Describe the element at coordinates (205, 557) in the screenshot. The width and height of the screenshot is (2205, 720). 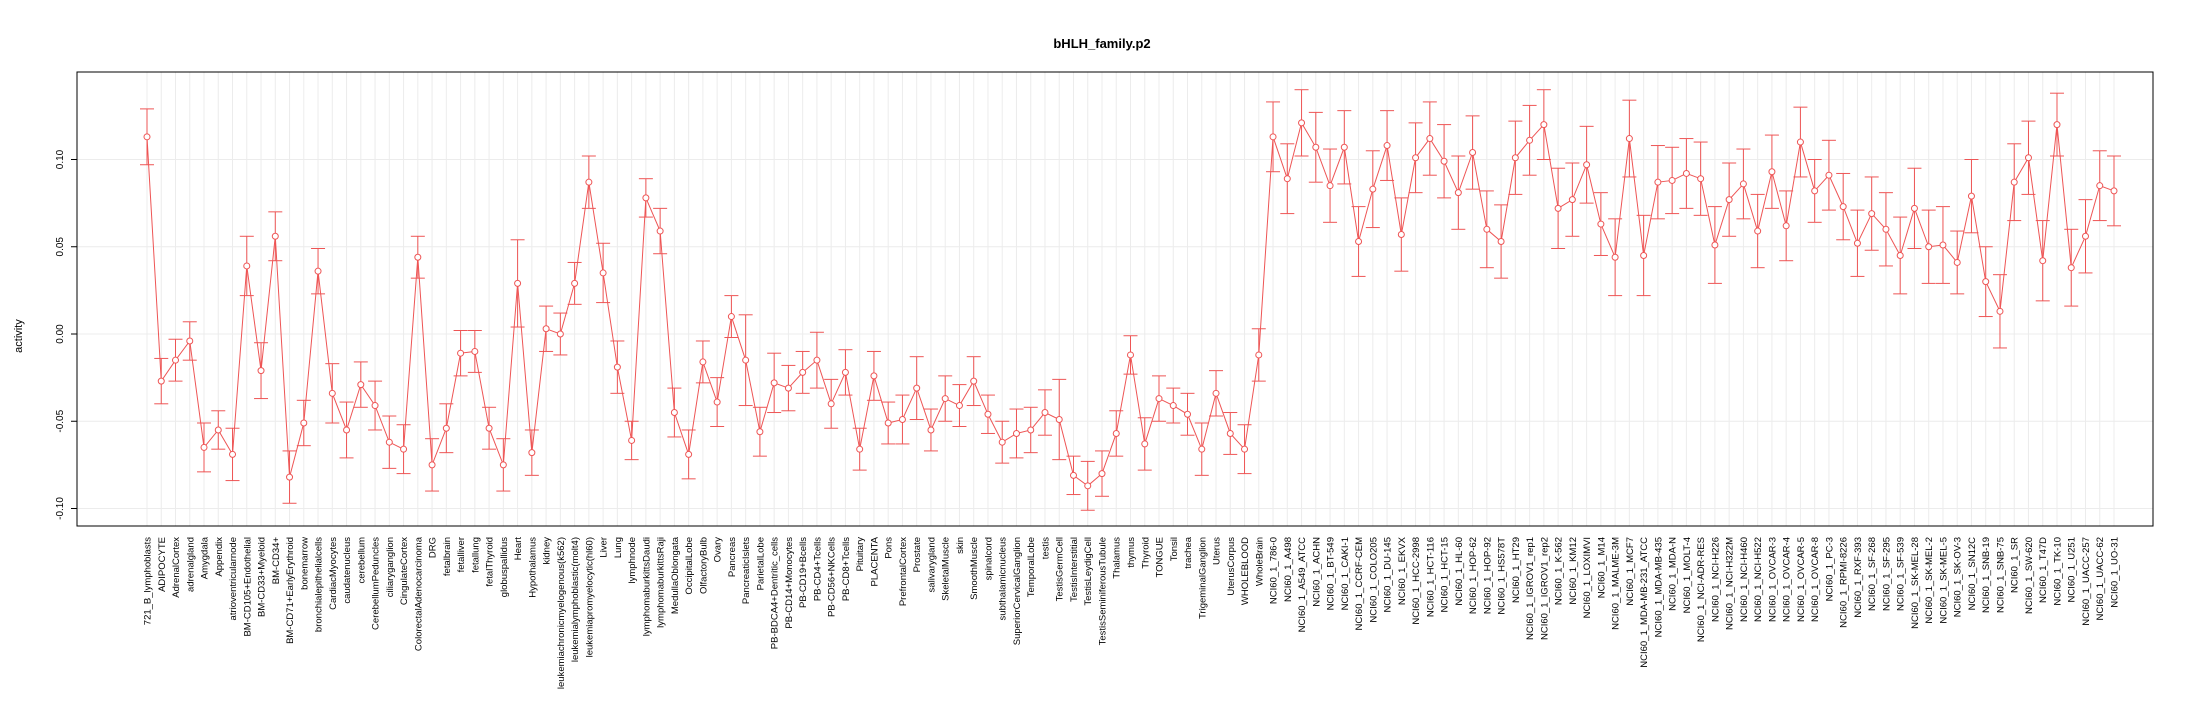
I see `x-tick-label: Amygdala` at that location.